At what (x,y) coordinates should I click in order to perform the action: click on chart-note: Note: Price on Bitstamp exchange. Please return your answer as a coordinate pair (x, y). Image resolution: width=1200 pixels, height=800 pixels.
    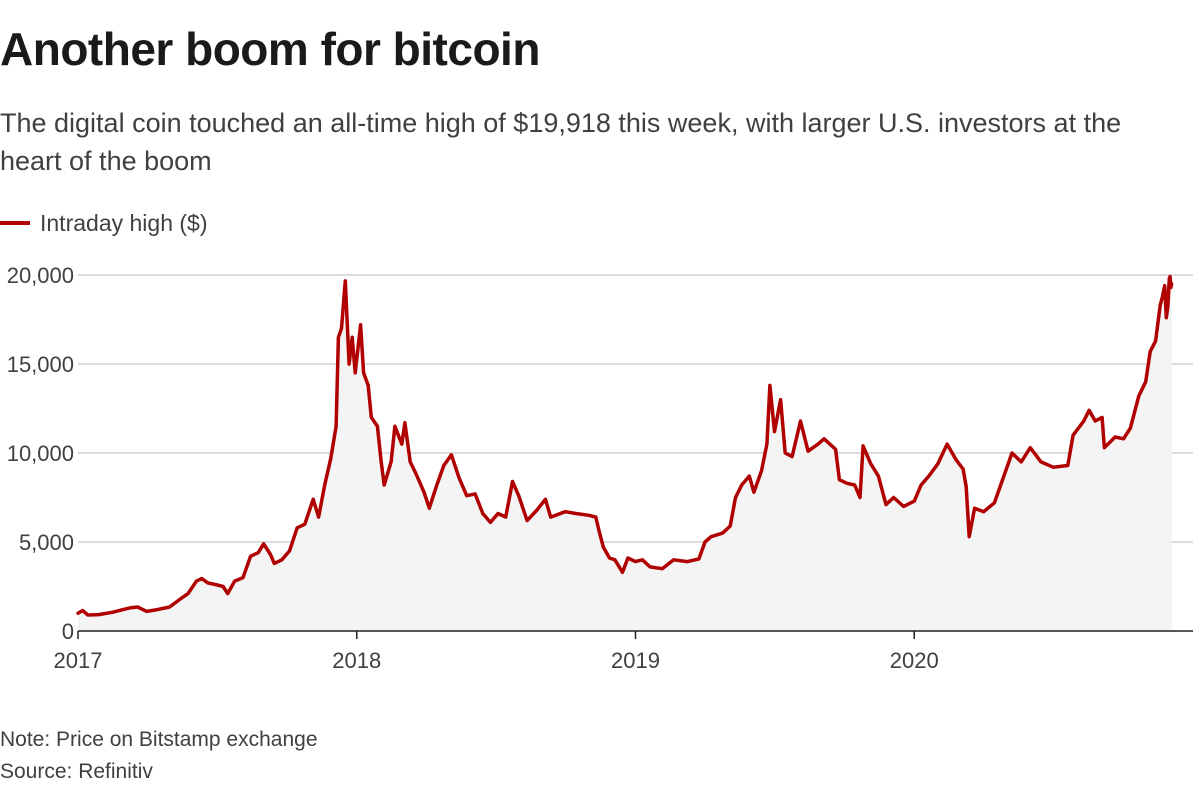
    Looking at the image, I should click on (159, 739).